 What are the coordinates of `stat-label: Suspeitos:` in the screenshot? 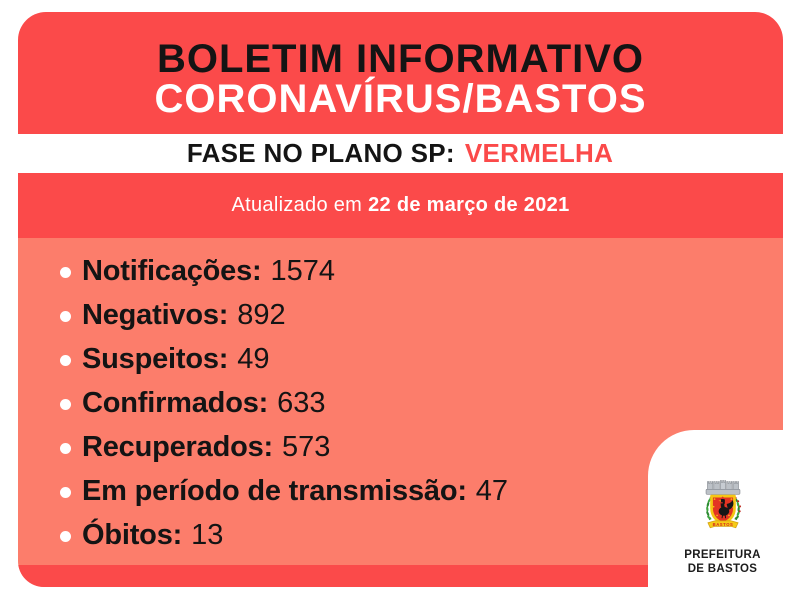 It's located at (155, 358).